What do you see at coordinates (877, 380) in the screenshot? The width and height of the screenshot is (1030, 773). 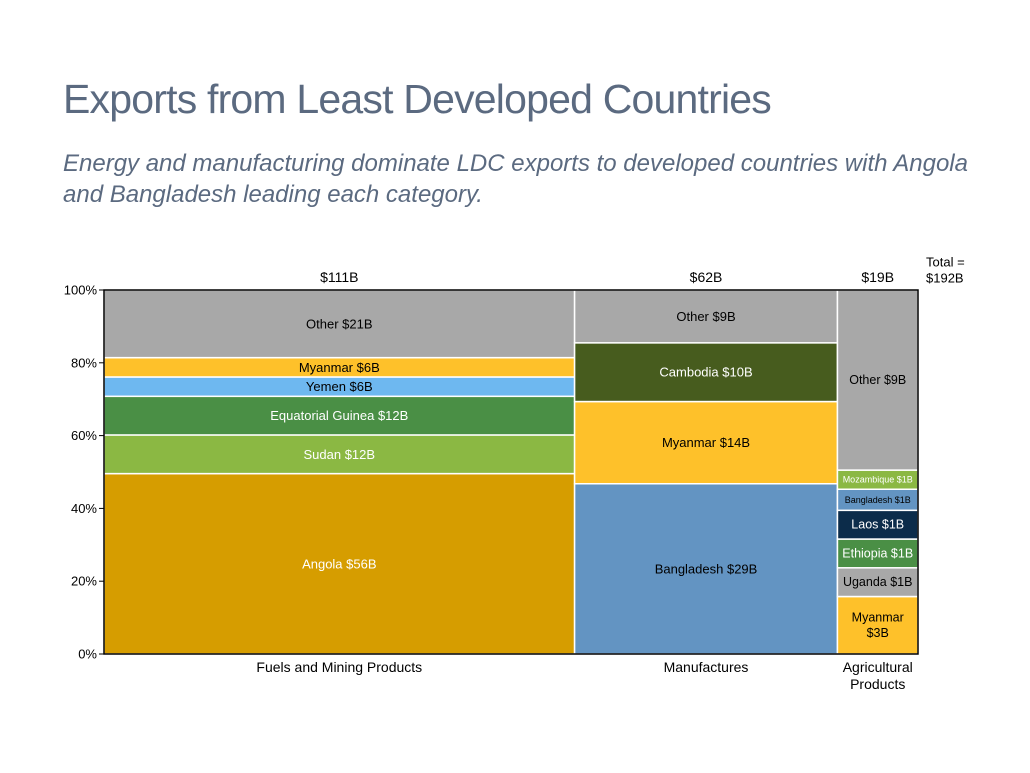 I see `segment-label-2-other-9b: Other $9B` at bounding box center [877, 380].